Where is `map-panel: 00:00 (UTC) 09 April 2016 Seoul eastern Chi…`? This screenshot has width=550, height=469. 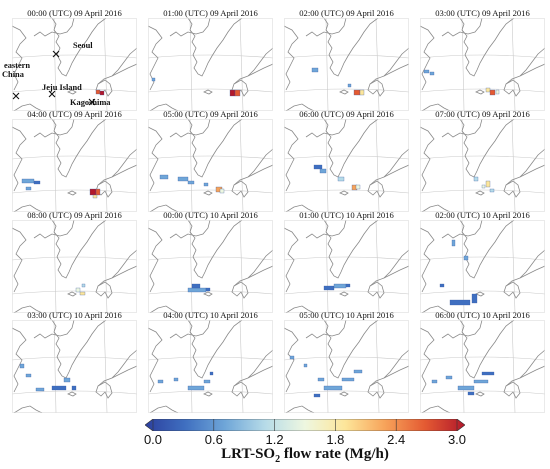 map-panel: 00:00 (UTC) 09 April 2016 Seoul eastern Chi… is located at coordinates (69, 59).